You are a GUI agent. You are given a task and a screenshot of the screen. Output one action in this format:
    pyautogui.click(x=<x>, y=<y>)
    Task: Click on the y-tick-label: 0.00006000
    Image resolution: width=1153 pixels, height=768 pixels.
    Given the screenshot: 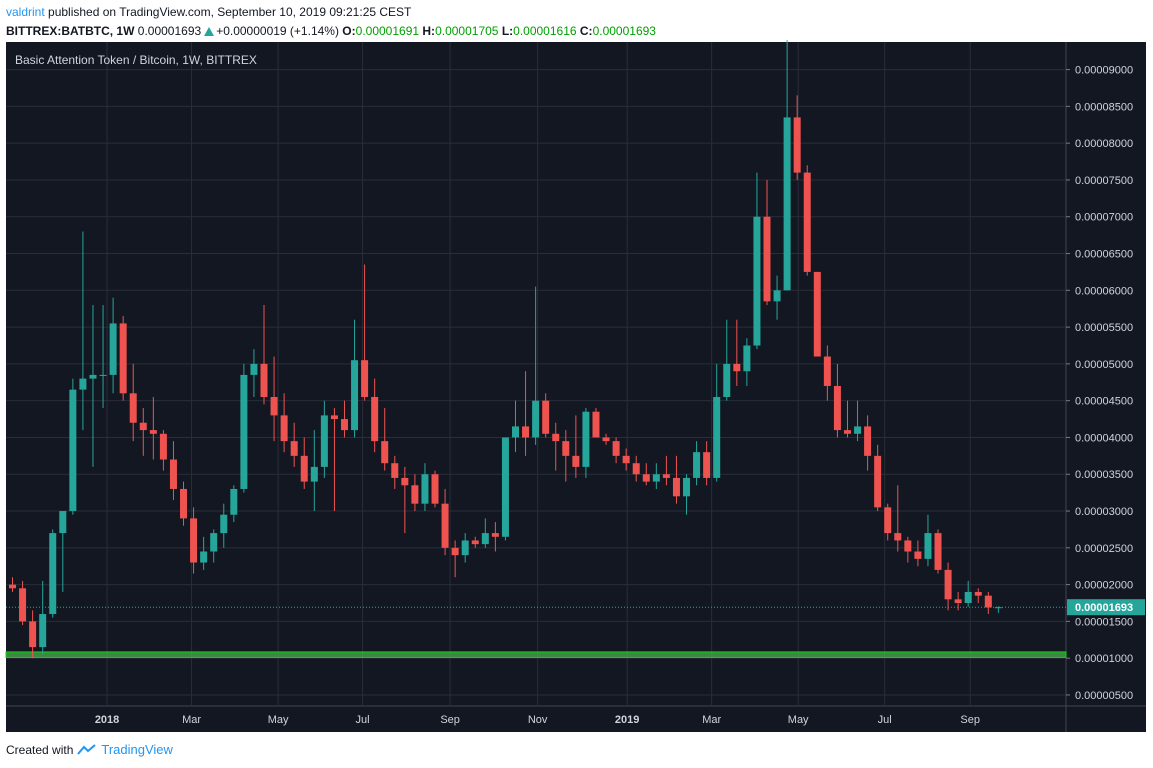 What is the action you would take?
    pyautogui.click(x=1104, y=291)
    